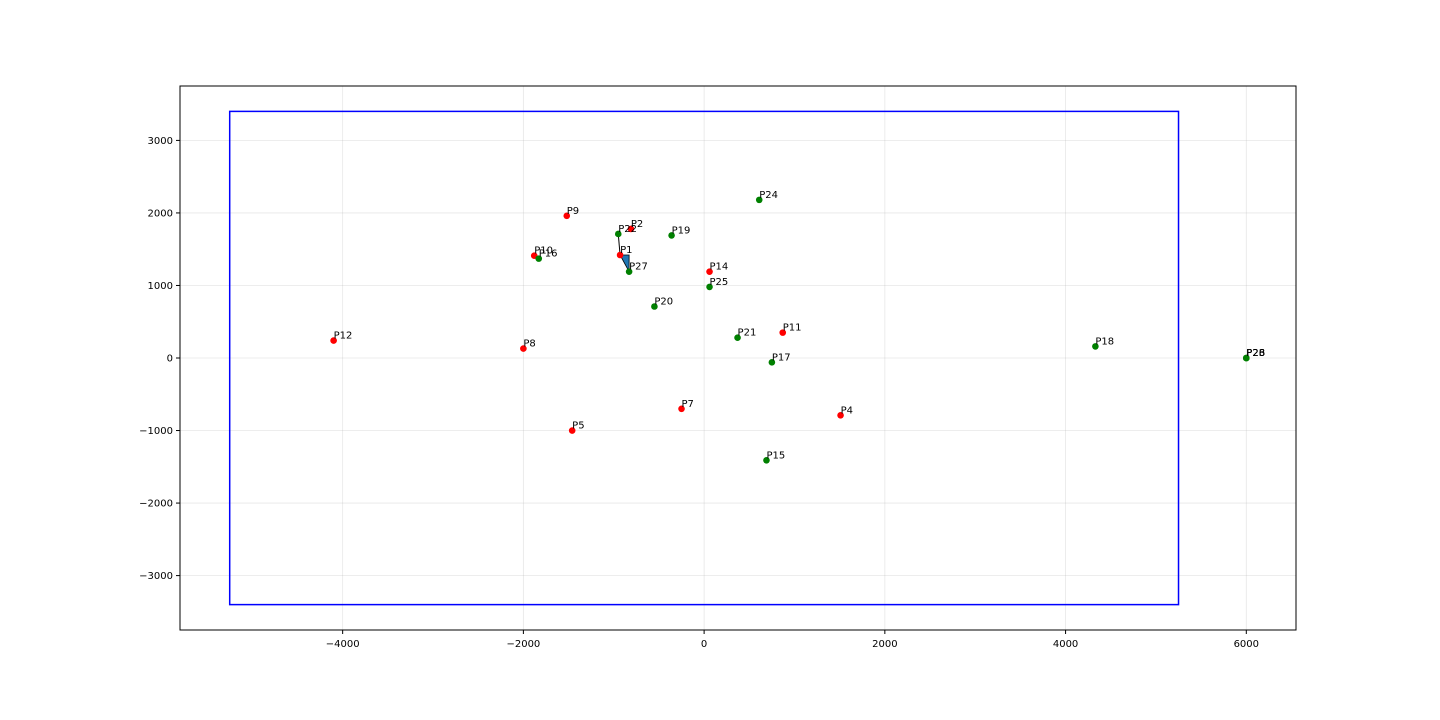 The width and height of the screenshot is (1440, 720). Describe the element at coordinates (719, 267) in the screenshot. I see `point-label-p14: P14` at that location.